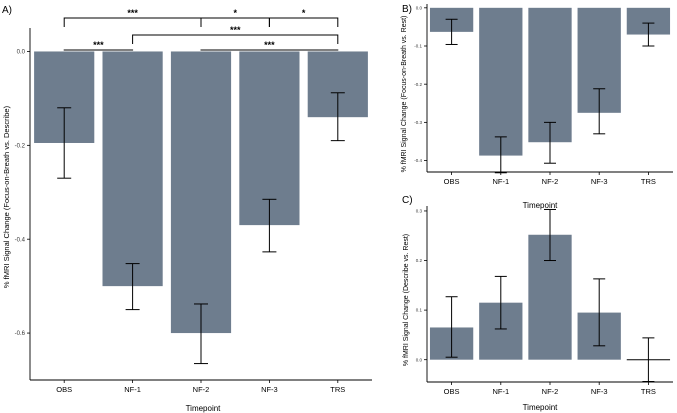  I want to click on panel-b-label: B), so click(407, 9).